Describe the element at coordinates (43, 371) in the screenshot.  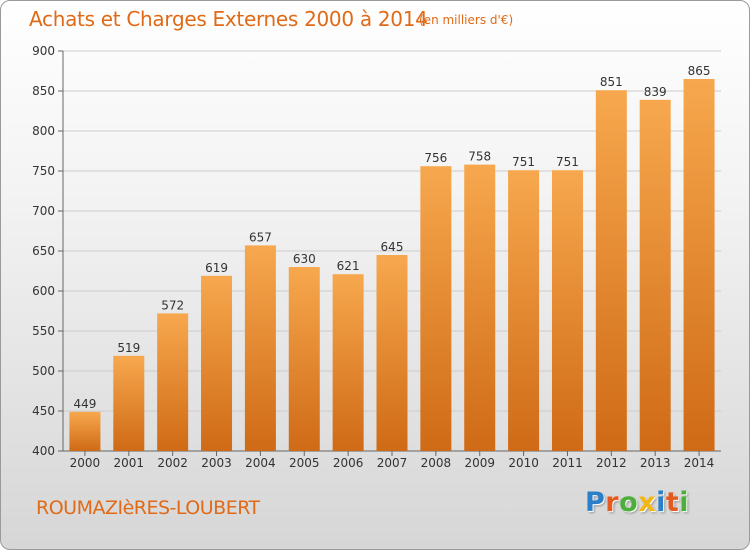
I see `y-tick-label: 500` at that location.